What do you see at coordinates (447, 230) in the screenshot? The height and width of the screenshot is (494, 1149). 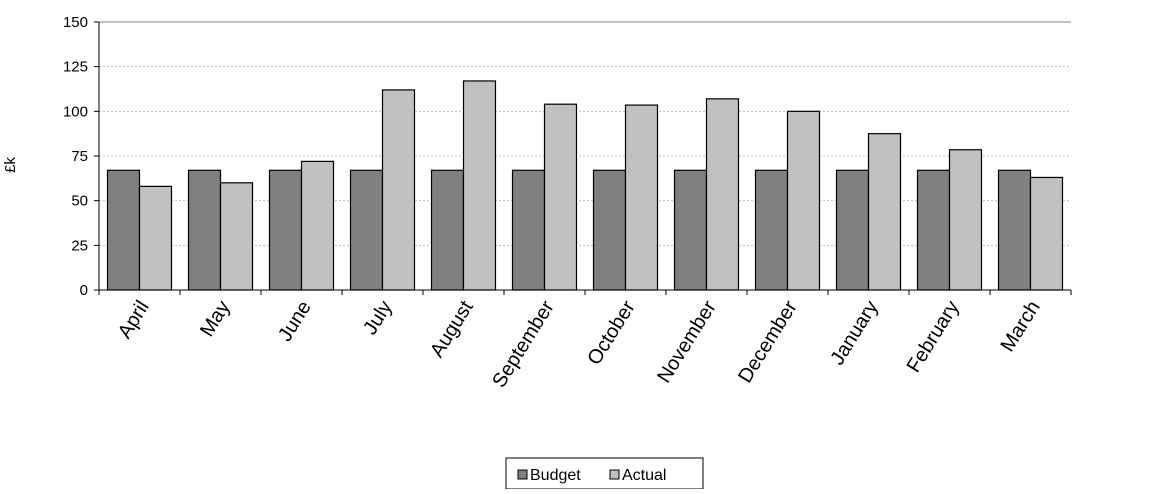 I see `bar-budget-august` at bounding box center [447, 230].